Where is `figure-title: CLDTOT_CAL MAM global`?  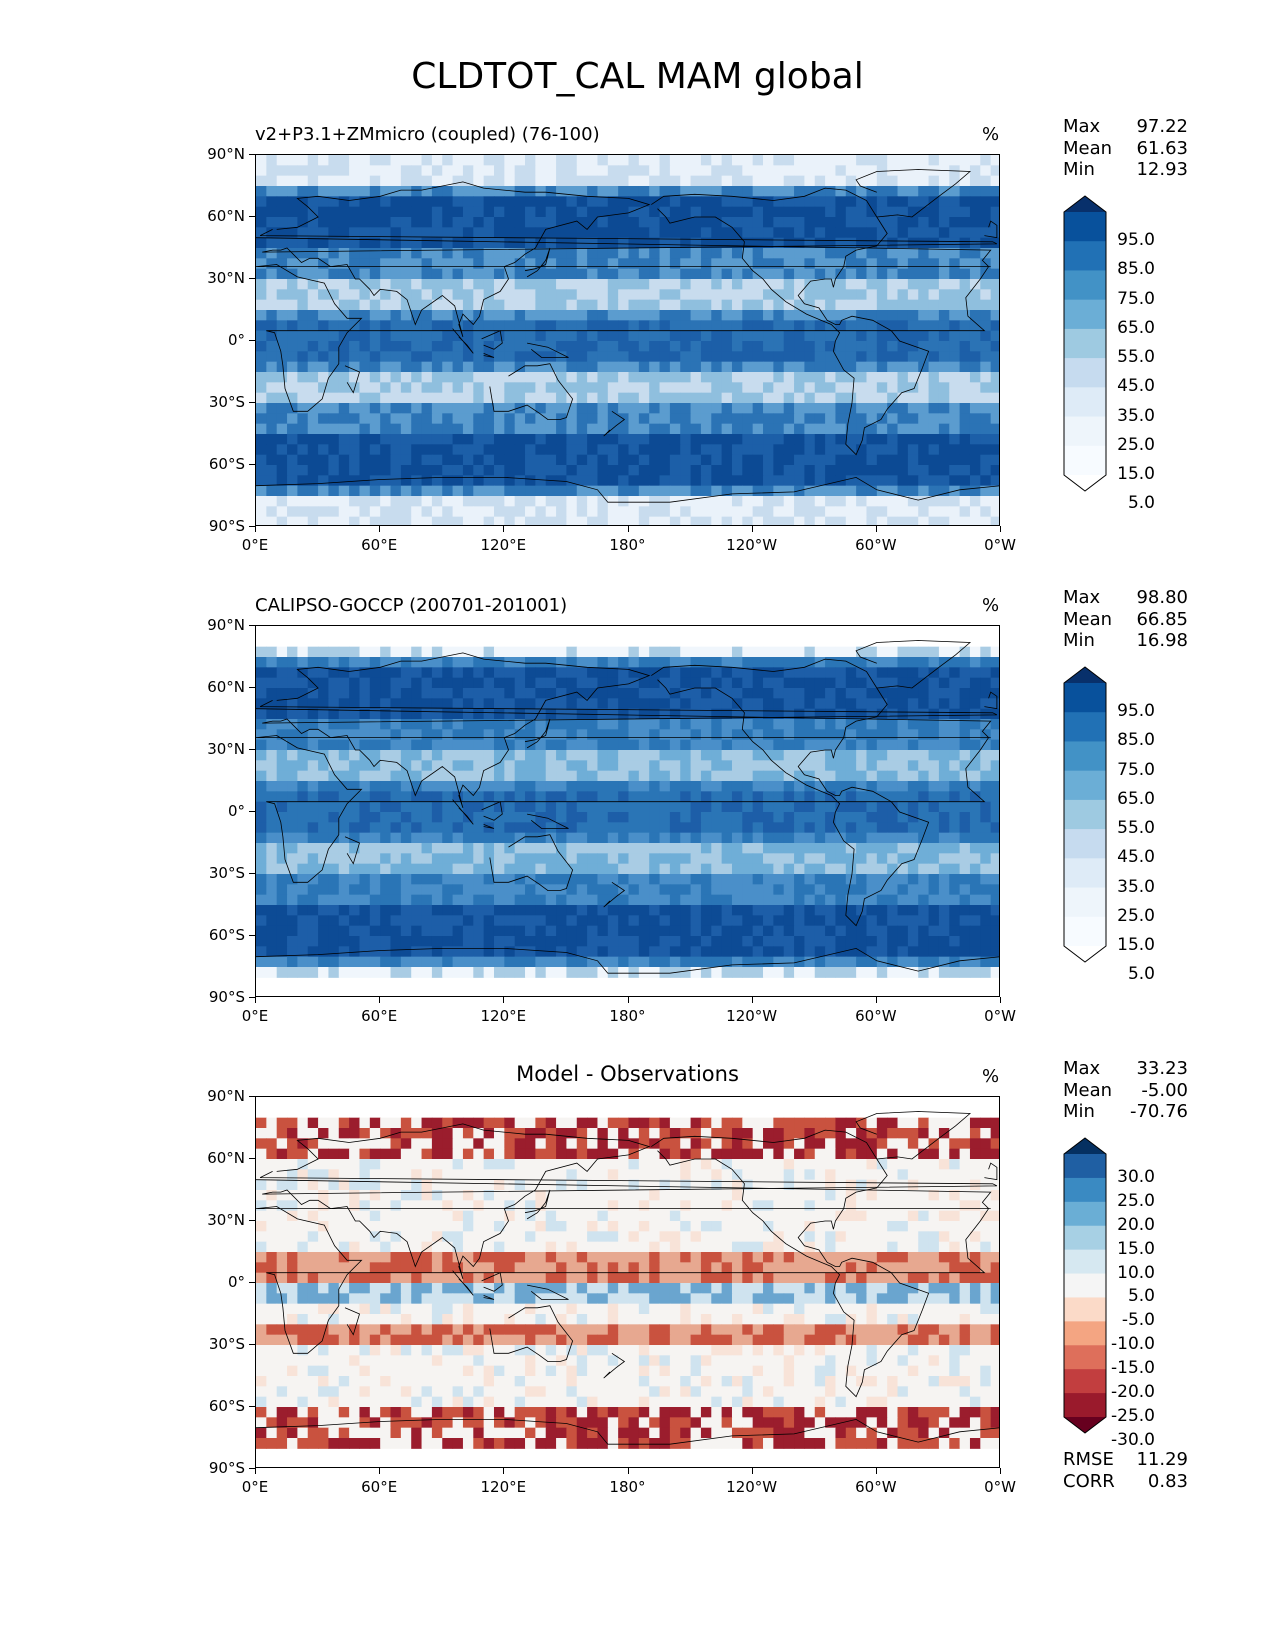
figure-title: CLDTOT_CAL MAM global is located at coordinates (637, 76).